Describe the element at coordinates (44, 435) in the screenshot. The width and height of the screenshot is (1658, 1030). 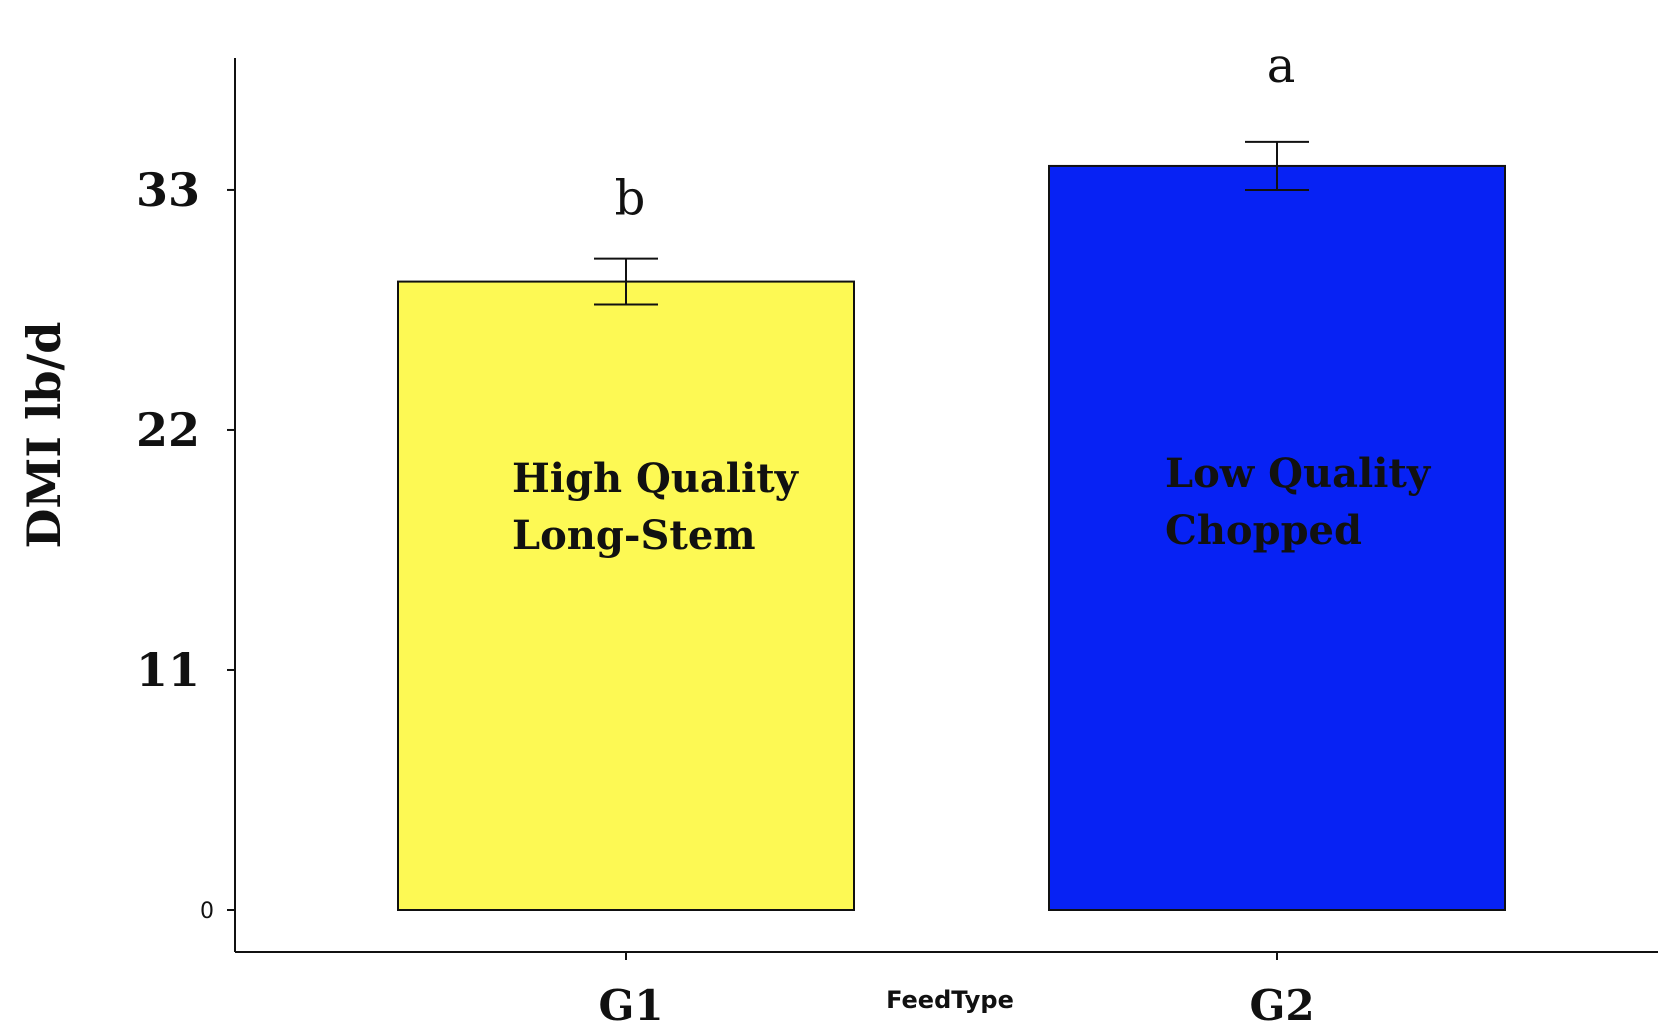
I see `y-axis-title: DMI lb/d` at that location.